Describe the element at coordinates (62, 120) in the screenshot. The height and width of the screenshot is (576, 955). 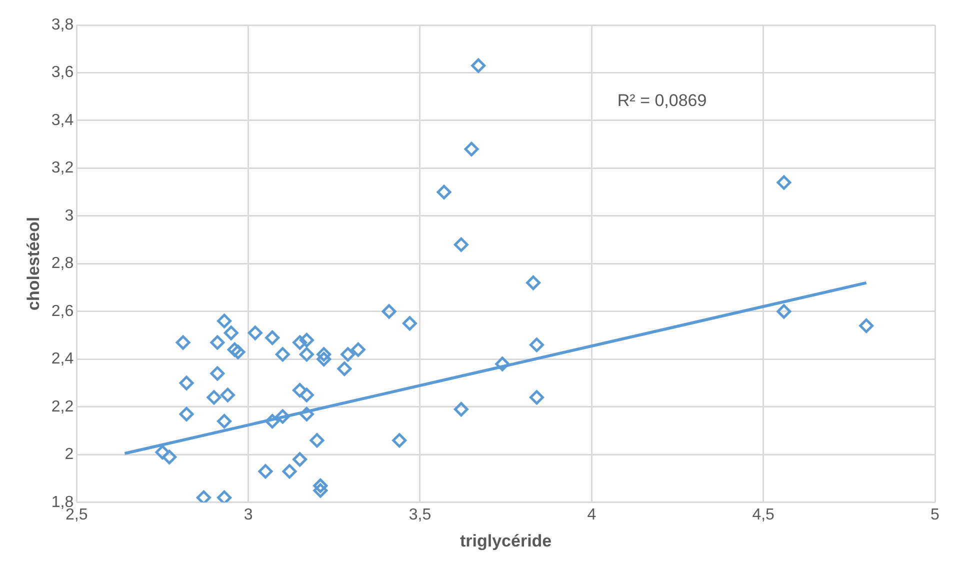
I see `y-tick-label: 3,4` at that location.